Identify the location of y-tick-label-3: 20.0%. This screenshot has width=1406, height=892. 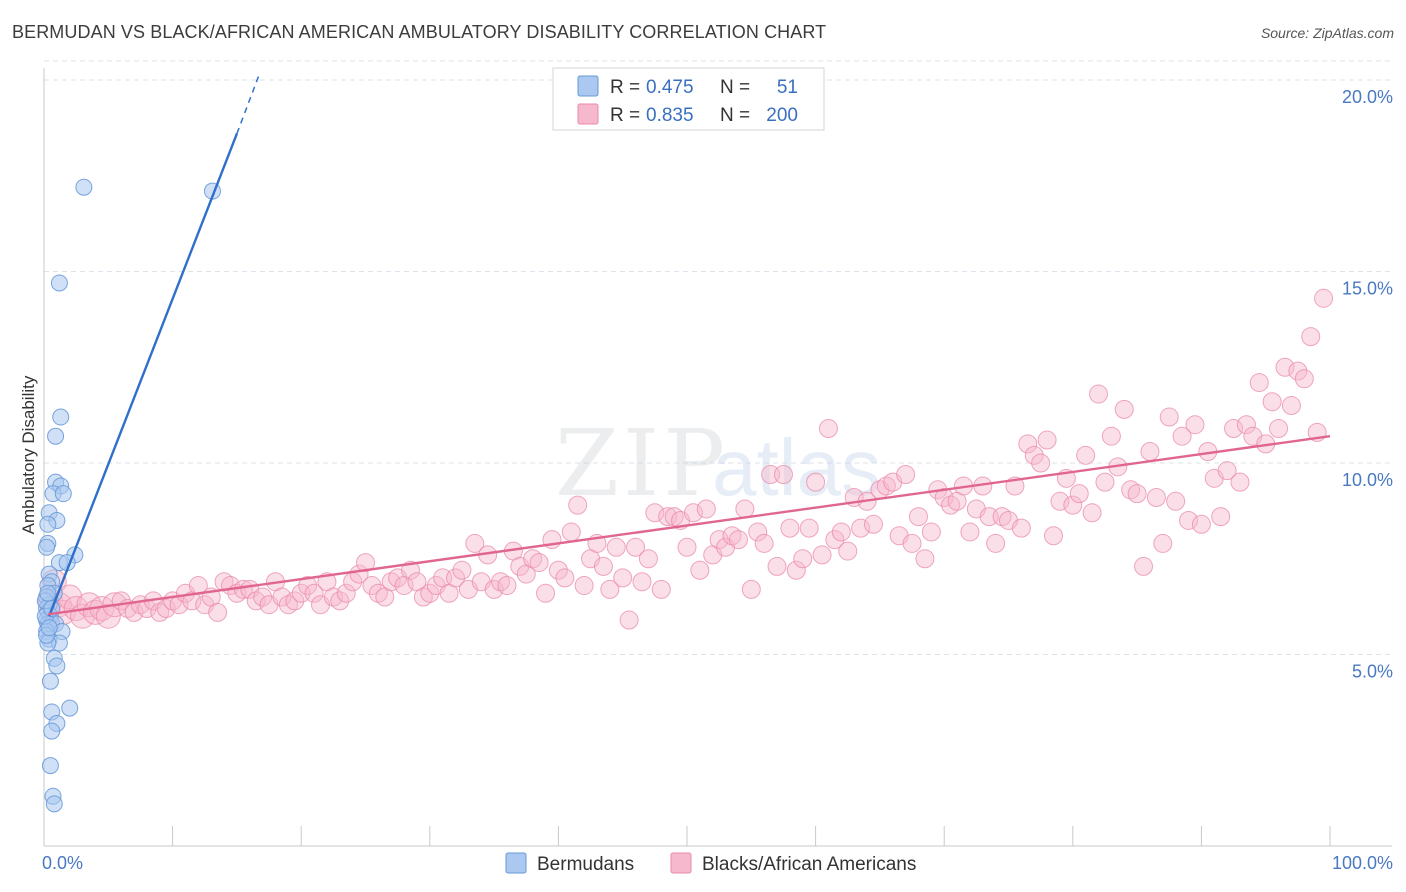
(1367, 97).